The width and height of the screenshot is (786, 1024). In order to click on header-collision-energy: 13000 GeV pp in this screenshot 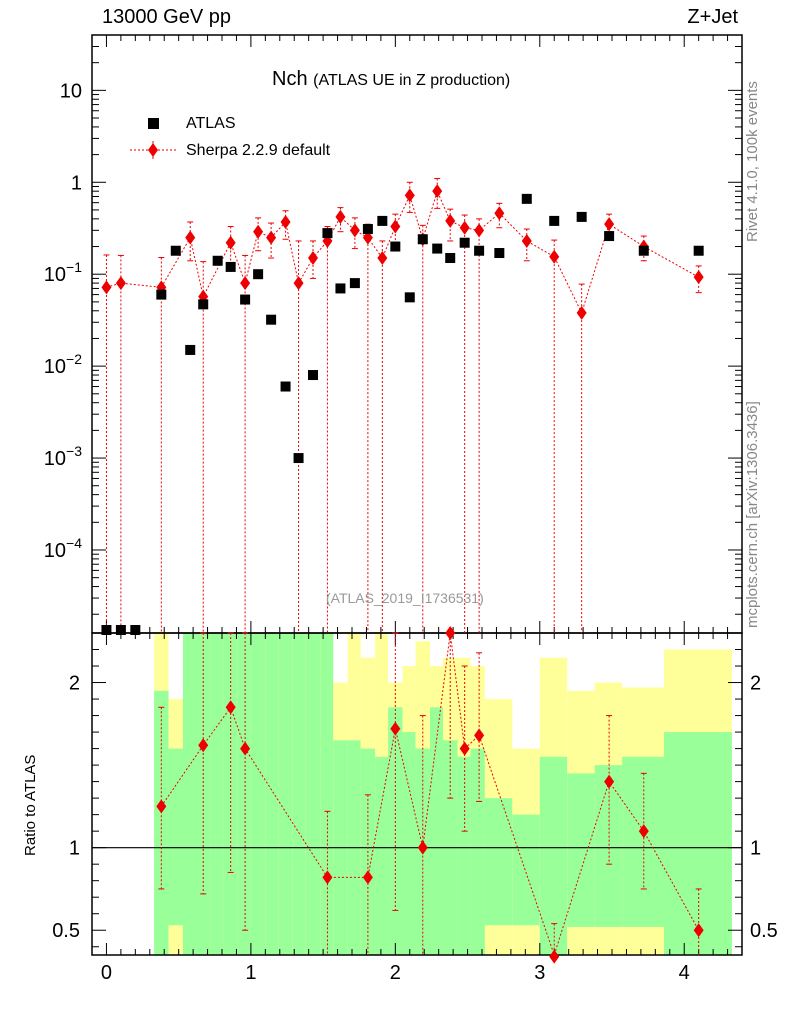, I will do `click(166, 17)`.